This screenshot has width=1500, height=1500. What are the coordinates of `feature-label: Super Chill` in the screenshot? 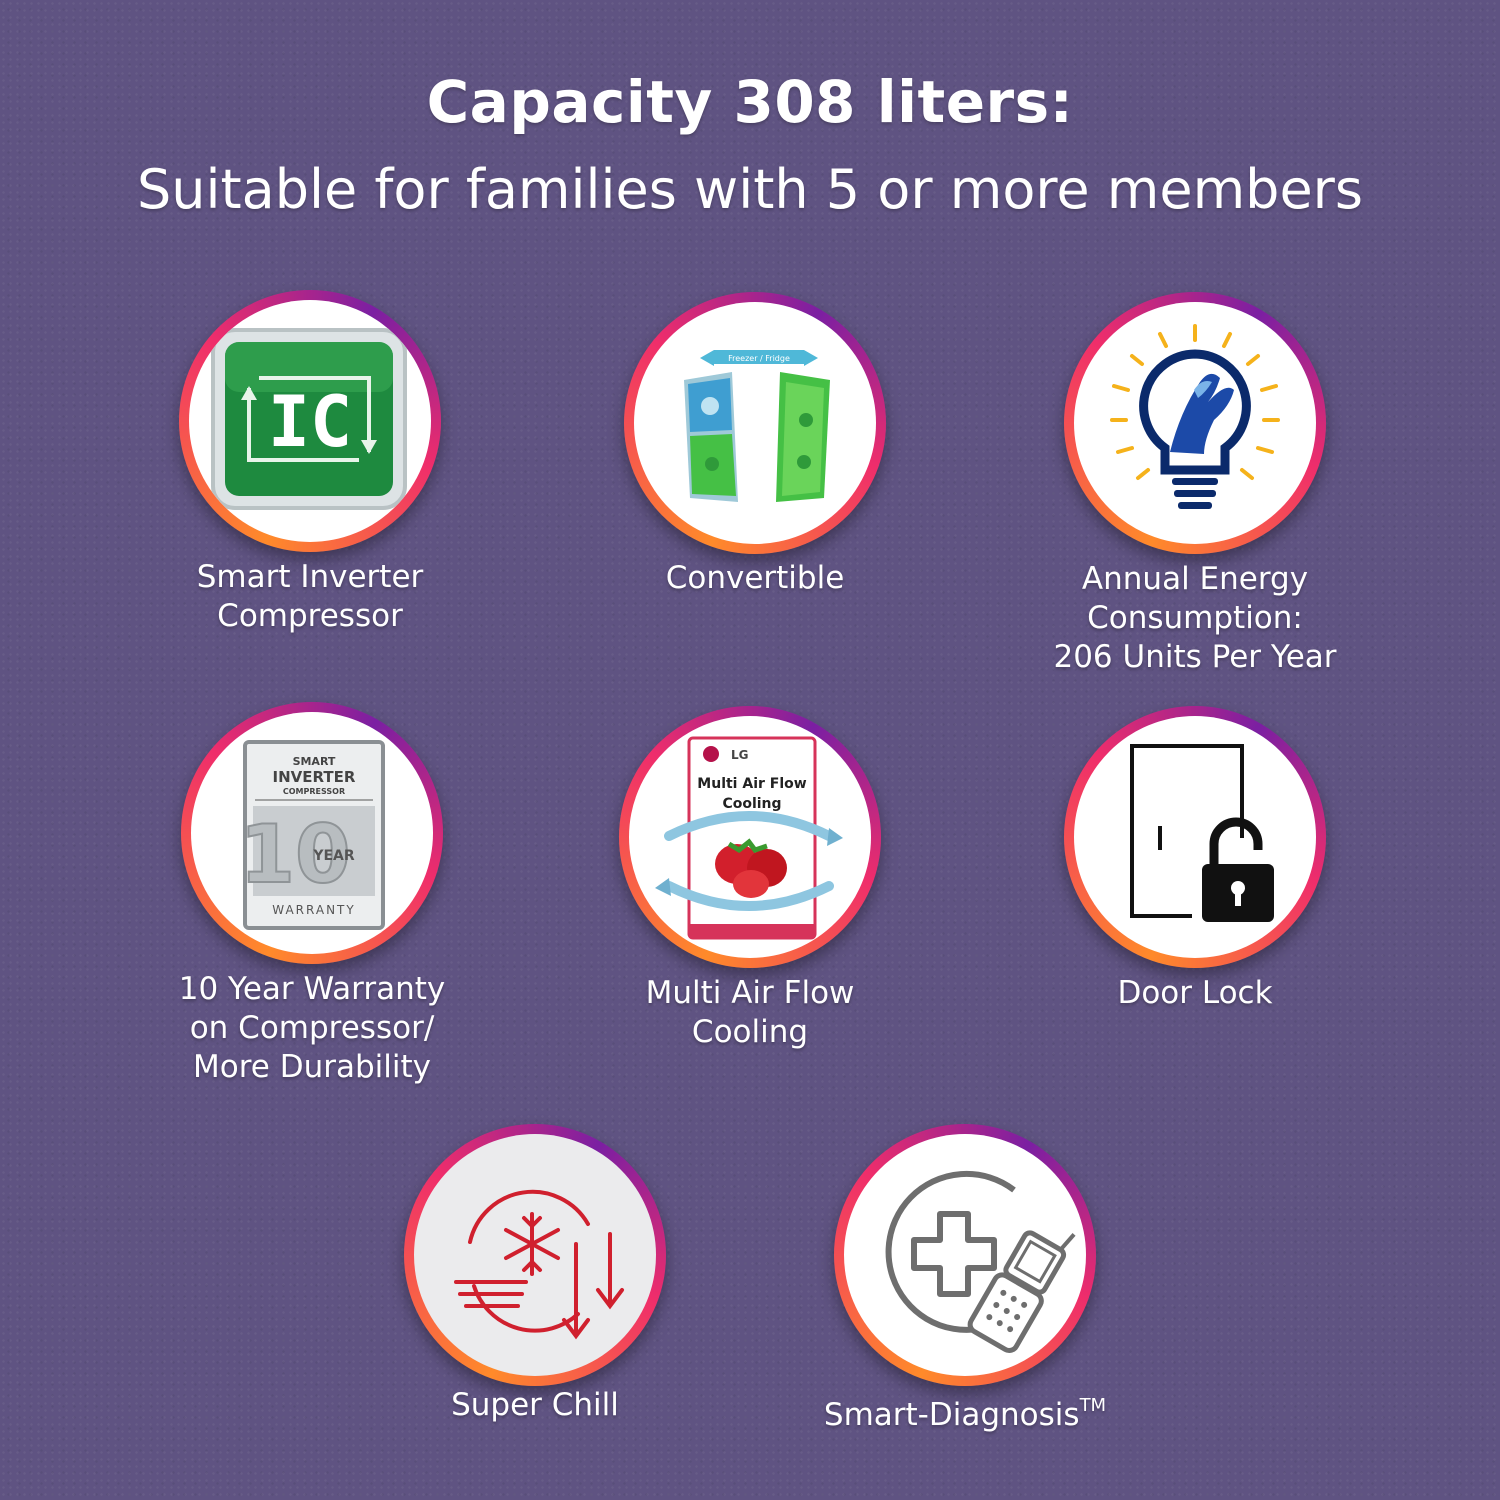 It's located at (535, 1405).